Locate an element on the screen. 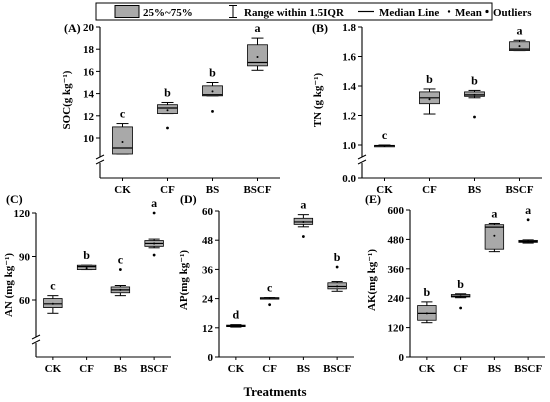 The width and height of the screenshot is (550, 402). y-tick-label: 36 is located at coordinates (208, 270).